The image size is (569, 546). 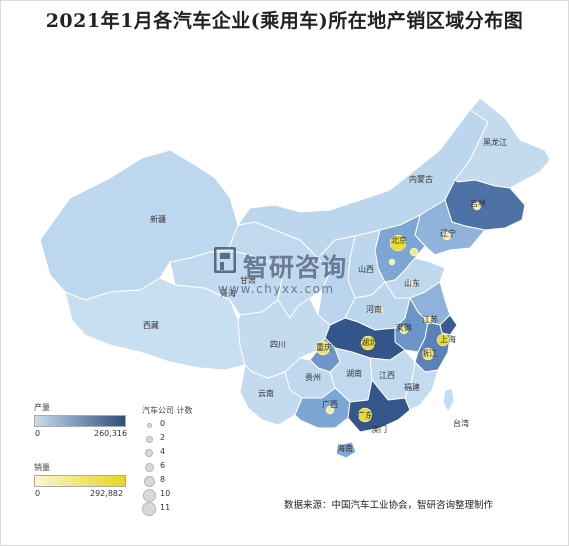 What do you see at coordinates (477, 206) in the screenshot?
I see `bubble-jilin` at bounding box center [477, 206].